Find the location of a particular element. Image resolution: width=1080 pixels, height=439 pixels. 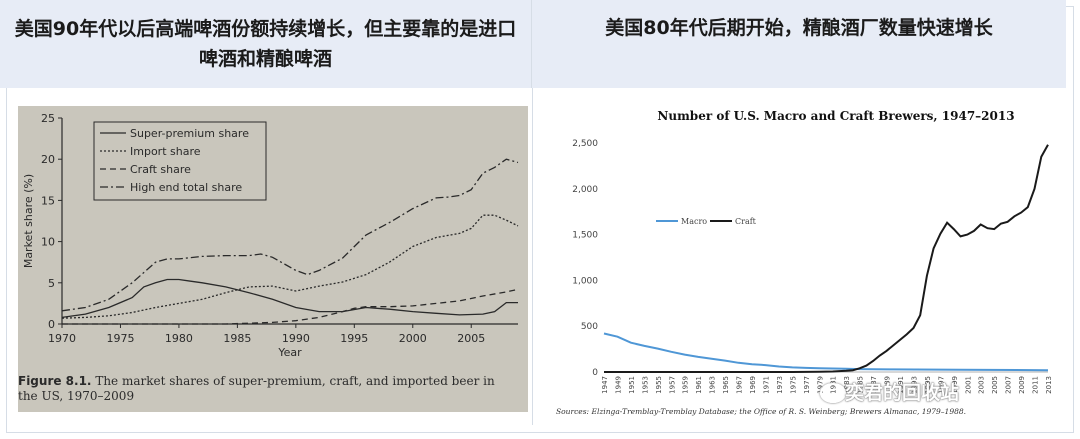

series-line-macro is located at coordinates (826, 352).